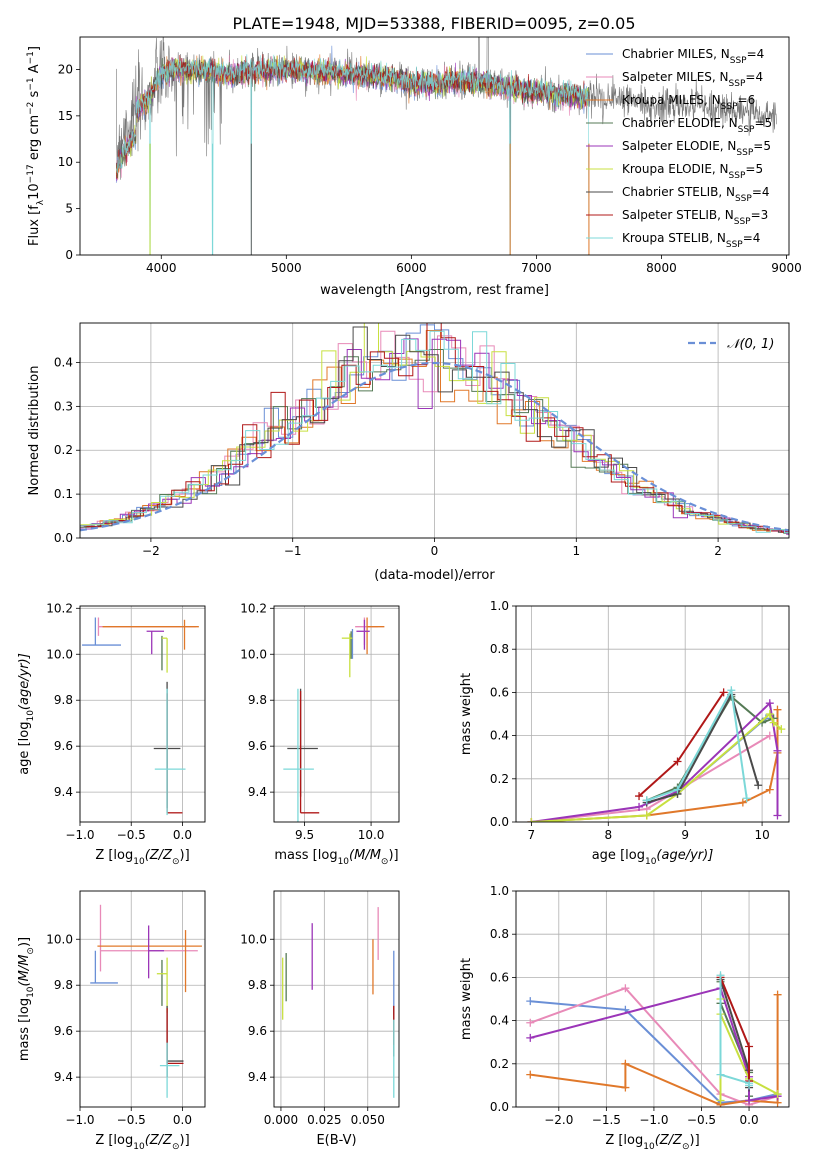 This screenshot has width=819, height=1170. What do you see at coordinates (671, 100) in the screenshot?
I see `legend-entry-part: Kroupa MILES, N` at bounding box center [671, 100].